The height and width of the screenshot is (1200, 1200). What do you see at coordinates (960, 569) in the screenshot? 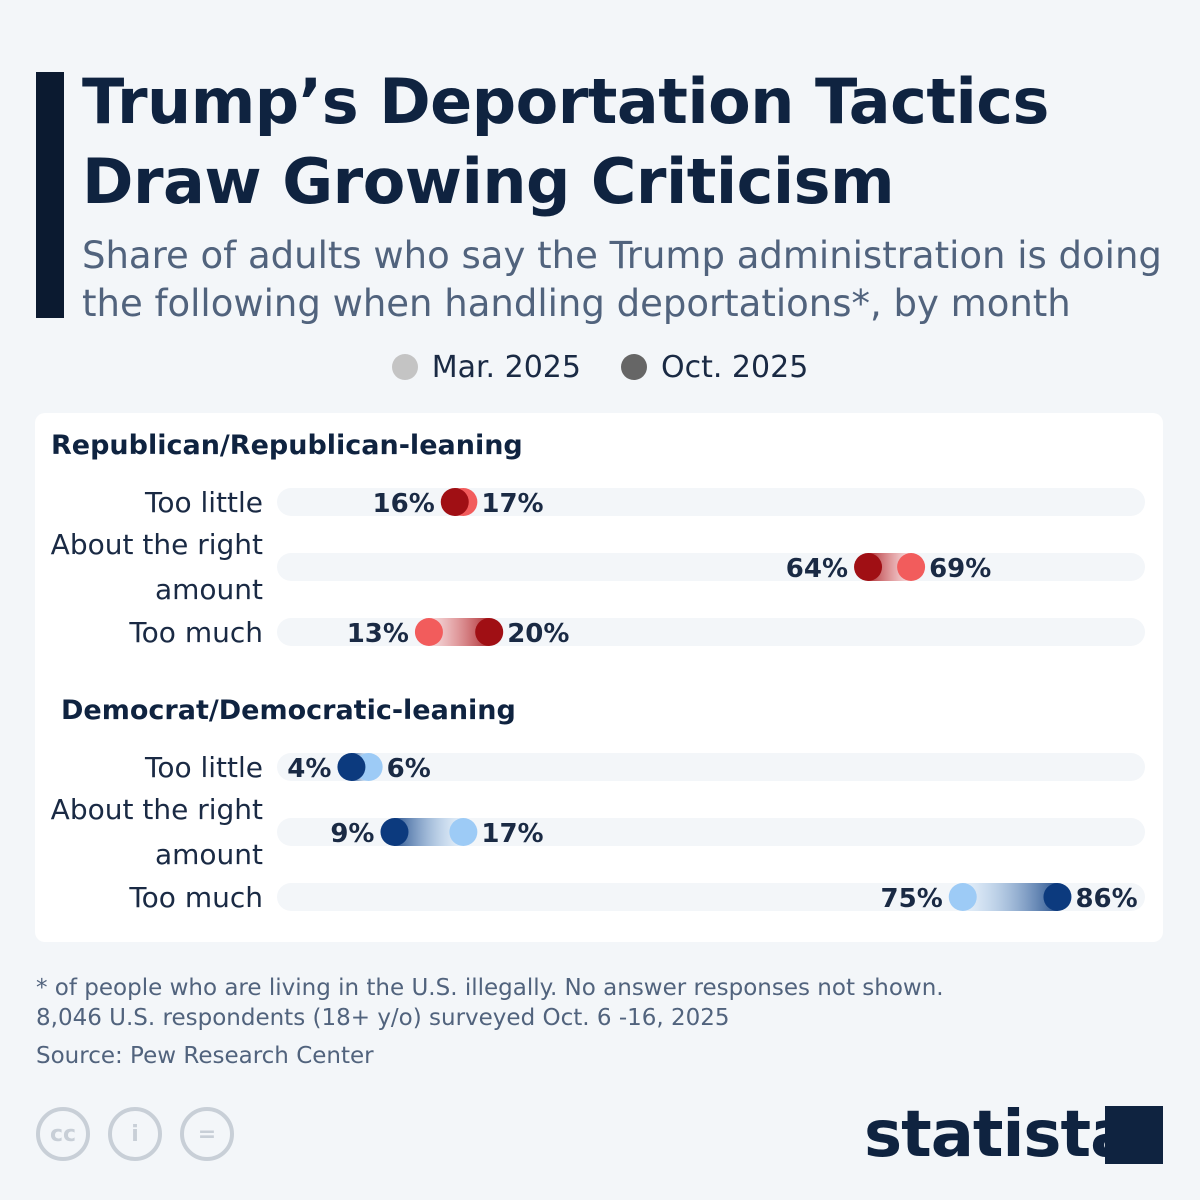
I see `value-label: 69%` at bounding box center [960, 569].